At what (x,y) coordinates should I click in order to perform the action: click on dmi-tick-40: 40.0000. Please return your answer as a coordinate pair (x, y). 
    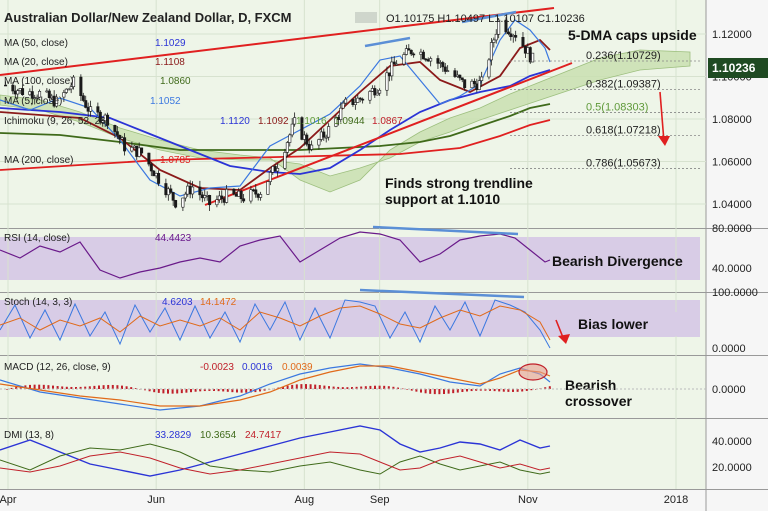
    Looking at the image, I should click on (732, 442).